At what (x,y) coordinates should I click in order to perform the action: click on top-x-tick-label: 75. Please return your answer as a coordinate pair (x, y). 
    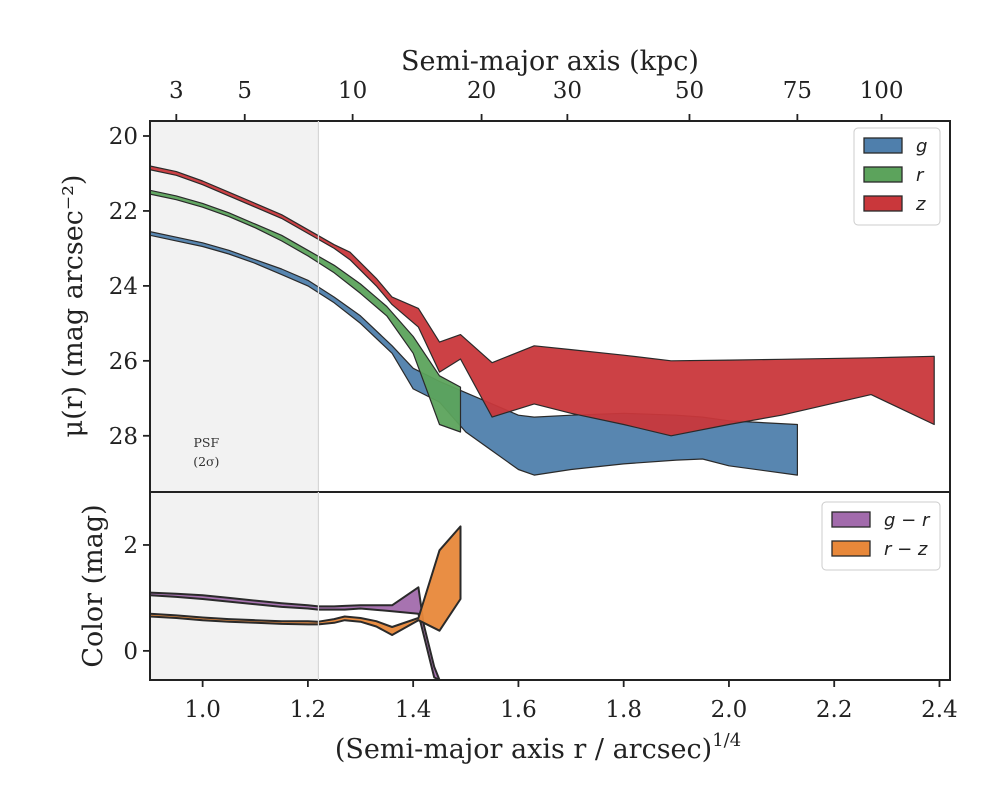
    Looking at the image, I should click on (797, 91).